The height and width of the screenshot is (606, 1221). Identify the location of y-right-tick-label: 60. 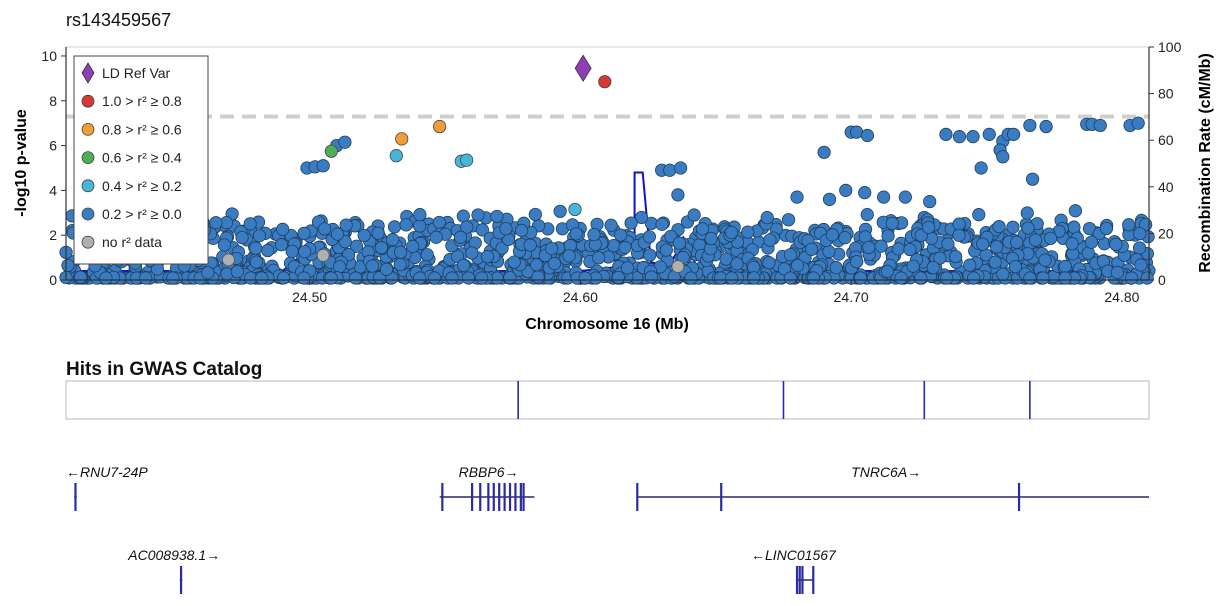
(1166, 140).